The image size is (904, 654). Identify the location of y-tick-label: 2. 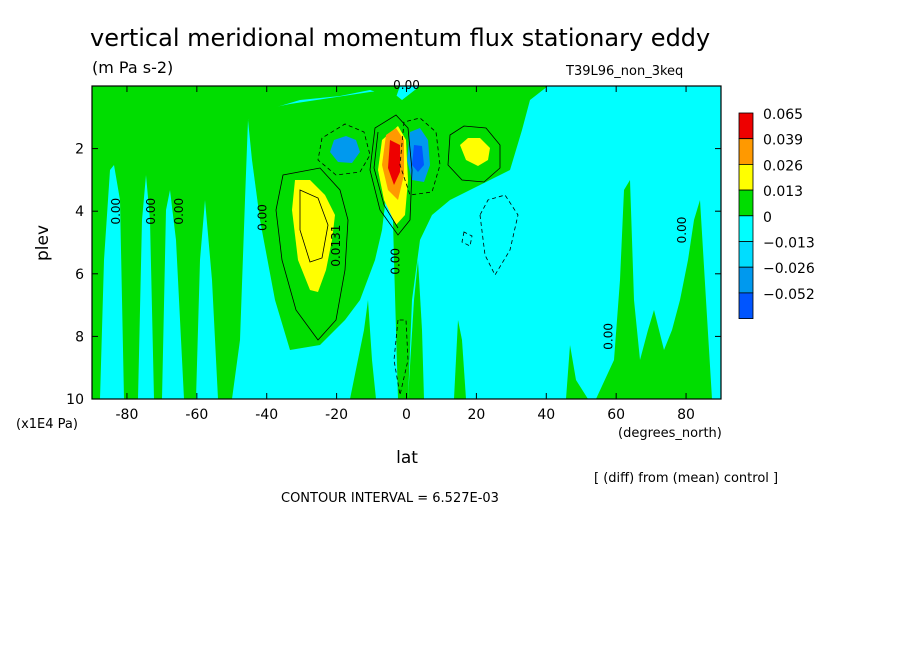
(79, 150).